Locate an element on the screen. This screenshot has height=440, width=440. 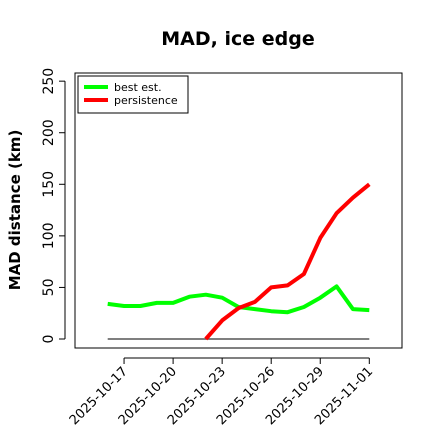
legend-label-best-est: best est. is located at coordinates (138, 87).